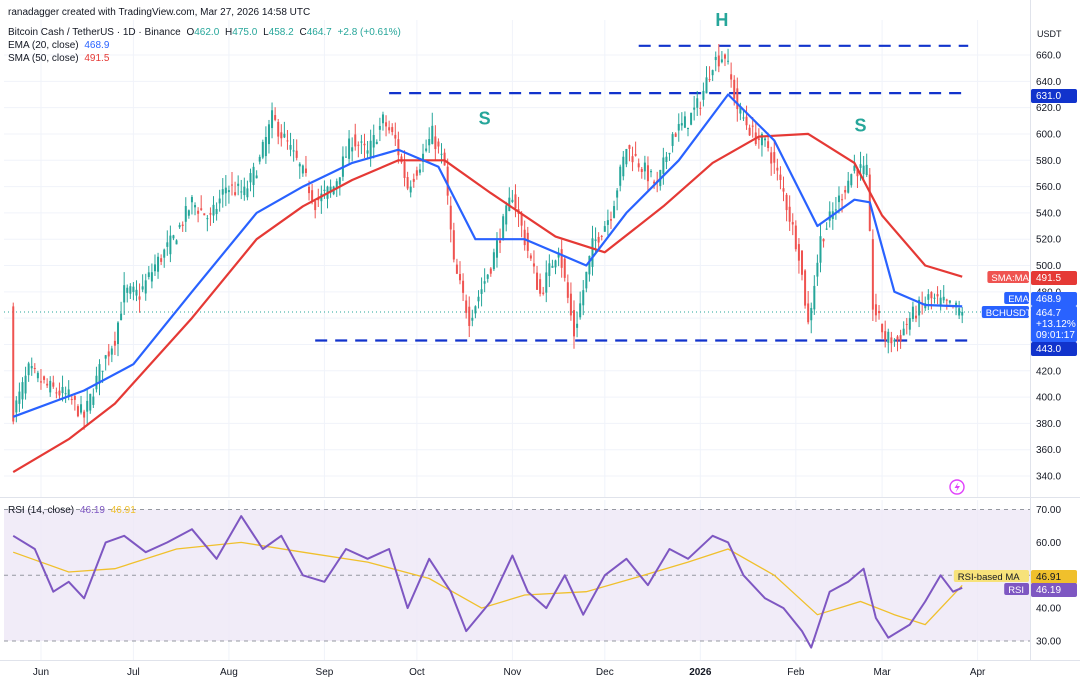  Describe the element at coordinates (1051, 34) in the screenshot. I see `currency-label: USDT` at that location.